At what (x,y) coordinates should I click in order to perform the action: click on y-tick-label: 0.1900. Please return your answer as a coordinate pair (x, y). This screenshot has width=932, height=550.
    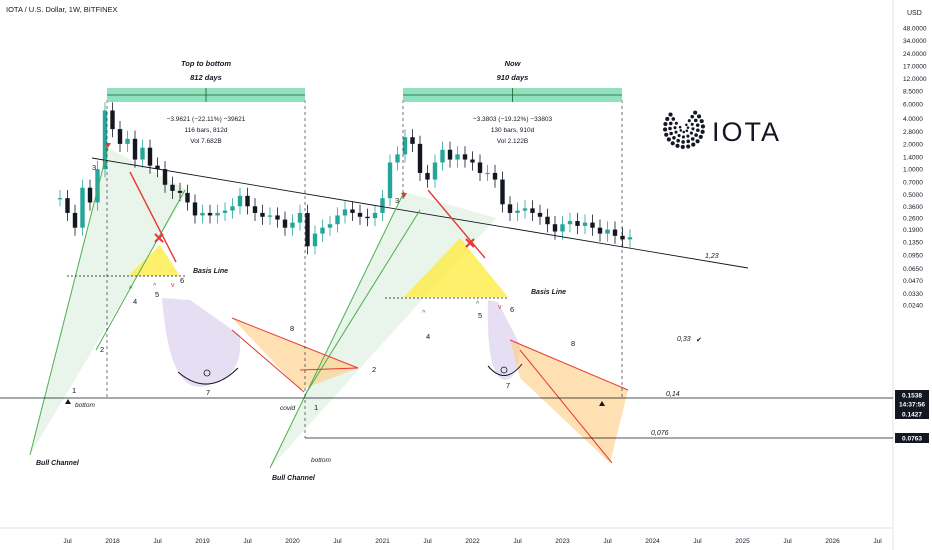
    Looking at the image, I should click on (913, 230).